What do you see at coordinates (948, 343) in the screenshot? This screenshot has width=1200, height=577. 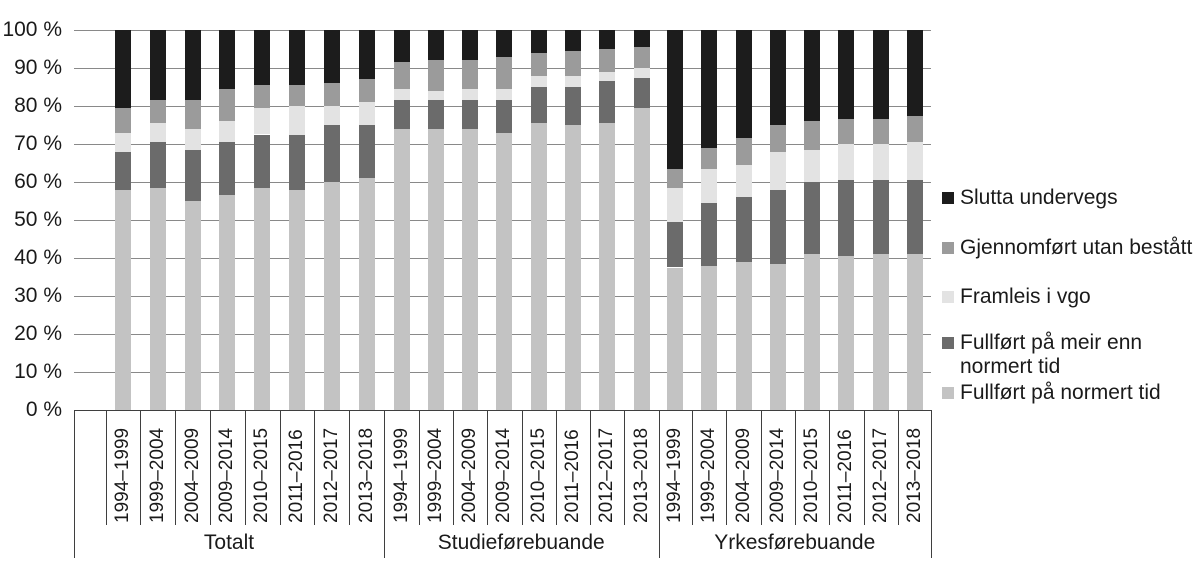 I see `legend-swatch-meir` at bounding box center [948, 343].